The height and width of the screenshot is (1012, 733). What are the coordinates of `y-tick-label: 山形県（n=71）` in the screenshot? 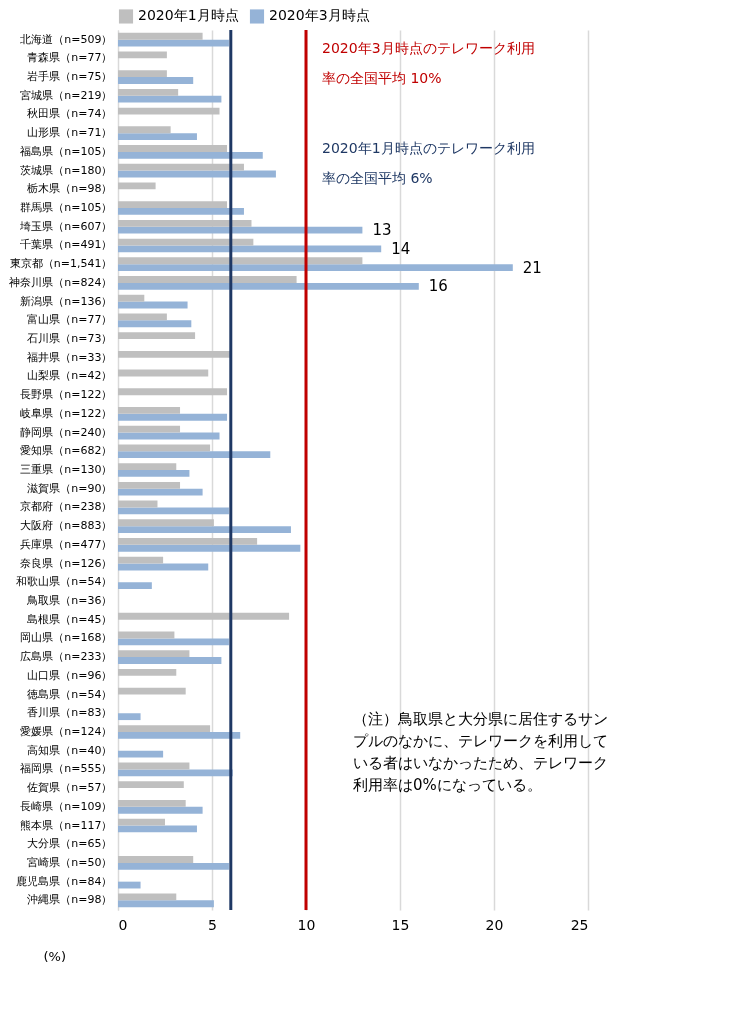 It's located at (70, 133).